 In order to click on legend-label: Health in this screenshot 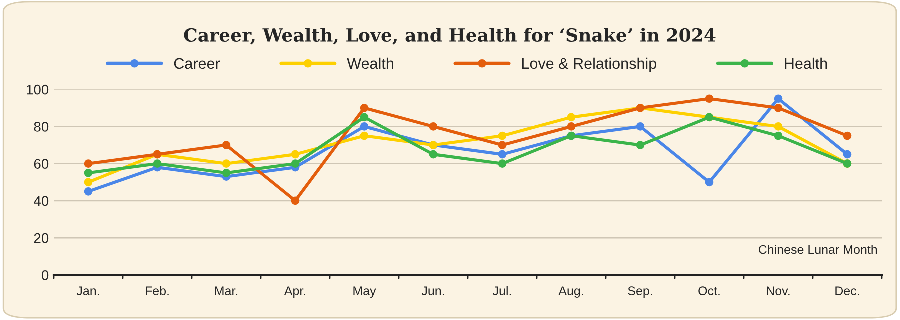, I will do `click(806, 64)`.